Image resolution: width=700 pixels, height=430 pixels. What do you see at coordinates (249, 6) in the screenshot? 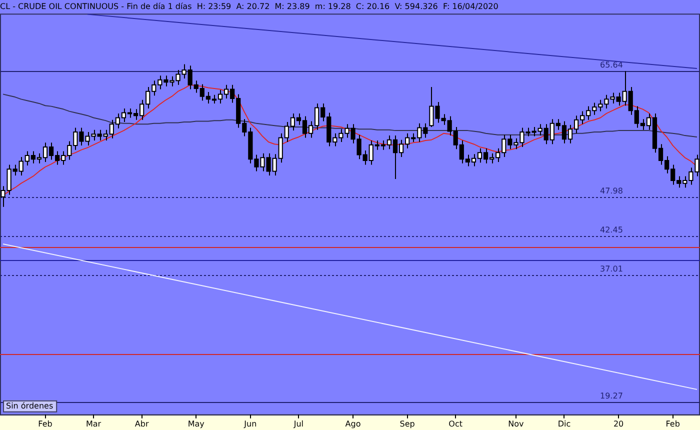
I see `chart-title: CL - CRUDE OIL CONTINUOUS - Fin de día 1 días H: 23:59 A: 20.72 M: 23.89 m: 19.28 C: 20.16 V: 594.326 F: 16/04/2020` at bounding box center [249, 6].